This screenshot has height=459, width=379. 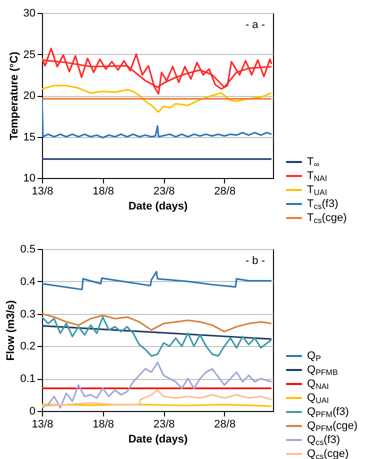 What do you see at coordinates (317, 190) in the screenshot?
I see `legend-label: T$_{UAI}$` at bounding box center [317, 190].